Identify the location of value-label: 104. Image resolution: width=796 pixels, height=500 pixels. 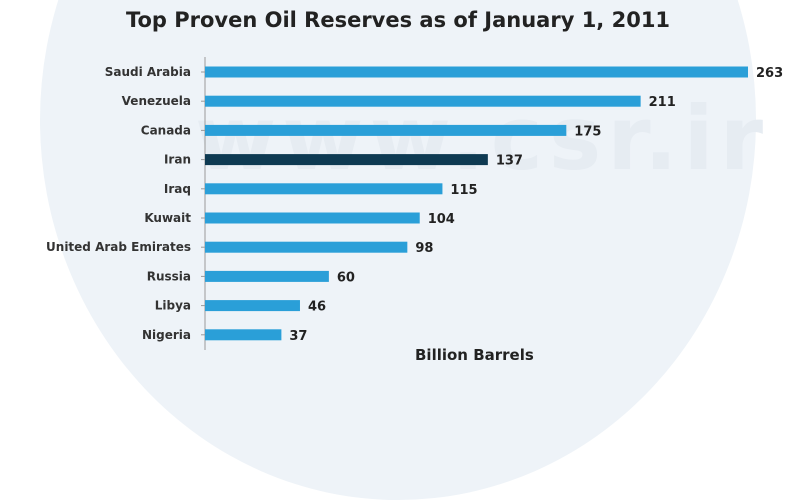
(441, 219).